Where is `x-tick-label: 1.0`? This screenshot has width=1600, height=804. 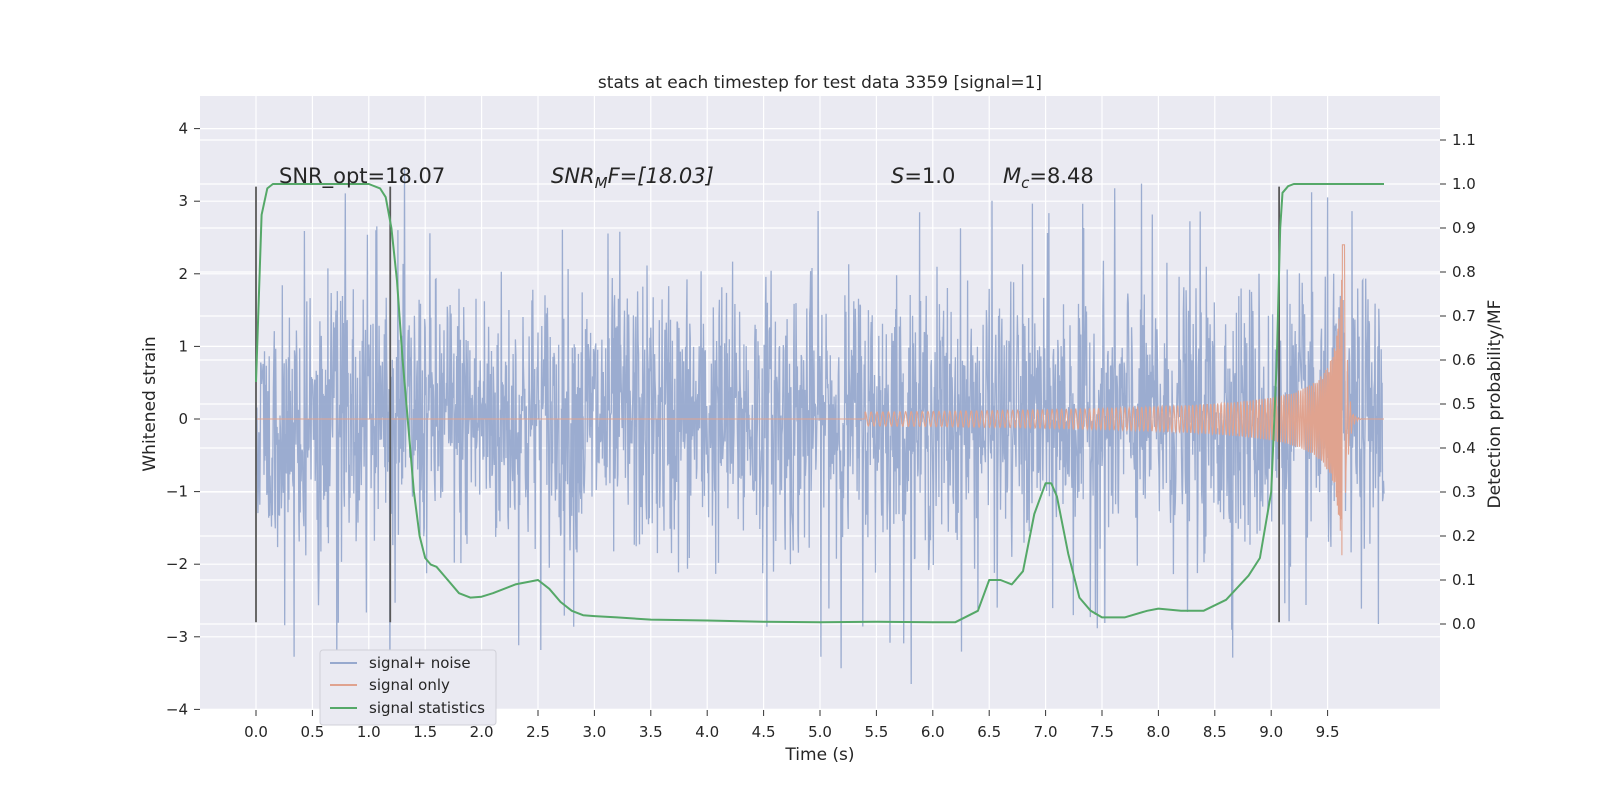 x-tick-label: 1.0 is located at coordinates (369, 732).